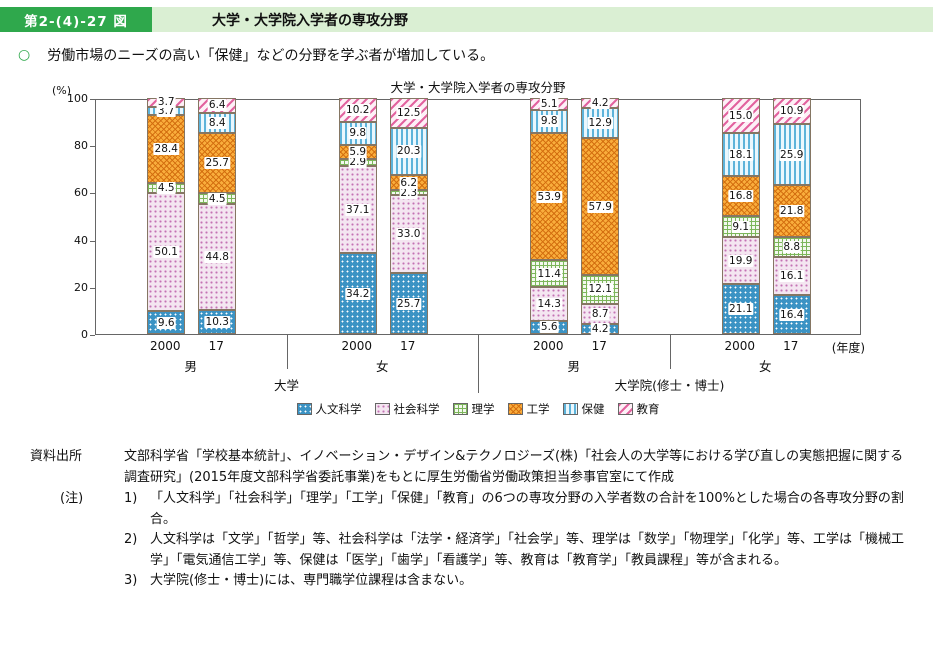 This screenshot has width=933, height=654. I want to click on legend-label: 人文科学, so click(338, 409).